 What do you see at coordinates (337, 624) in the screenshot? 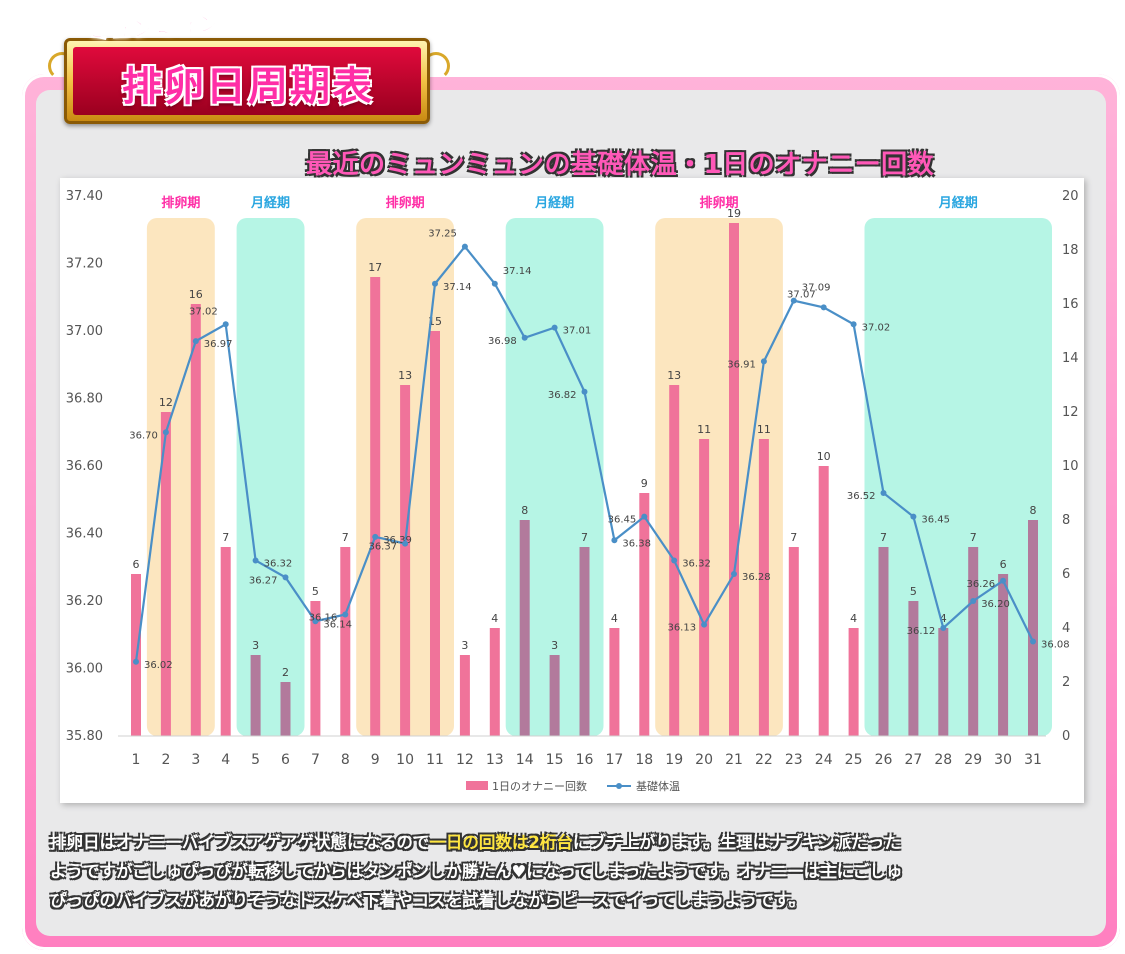
I see `temperature-label: 36.14` at bounding box center [337, 624].